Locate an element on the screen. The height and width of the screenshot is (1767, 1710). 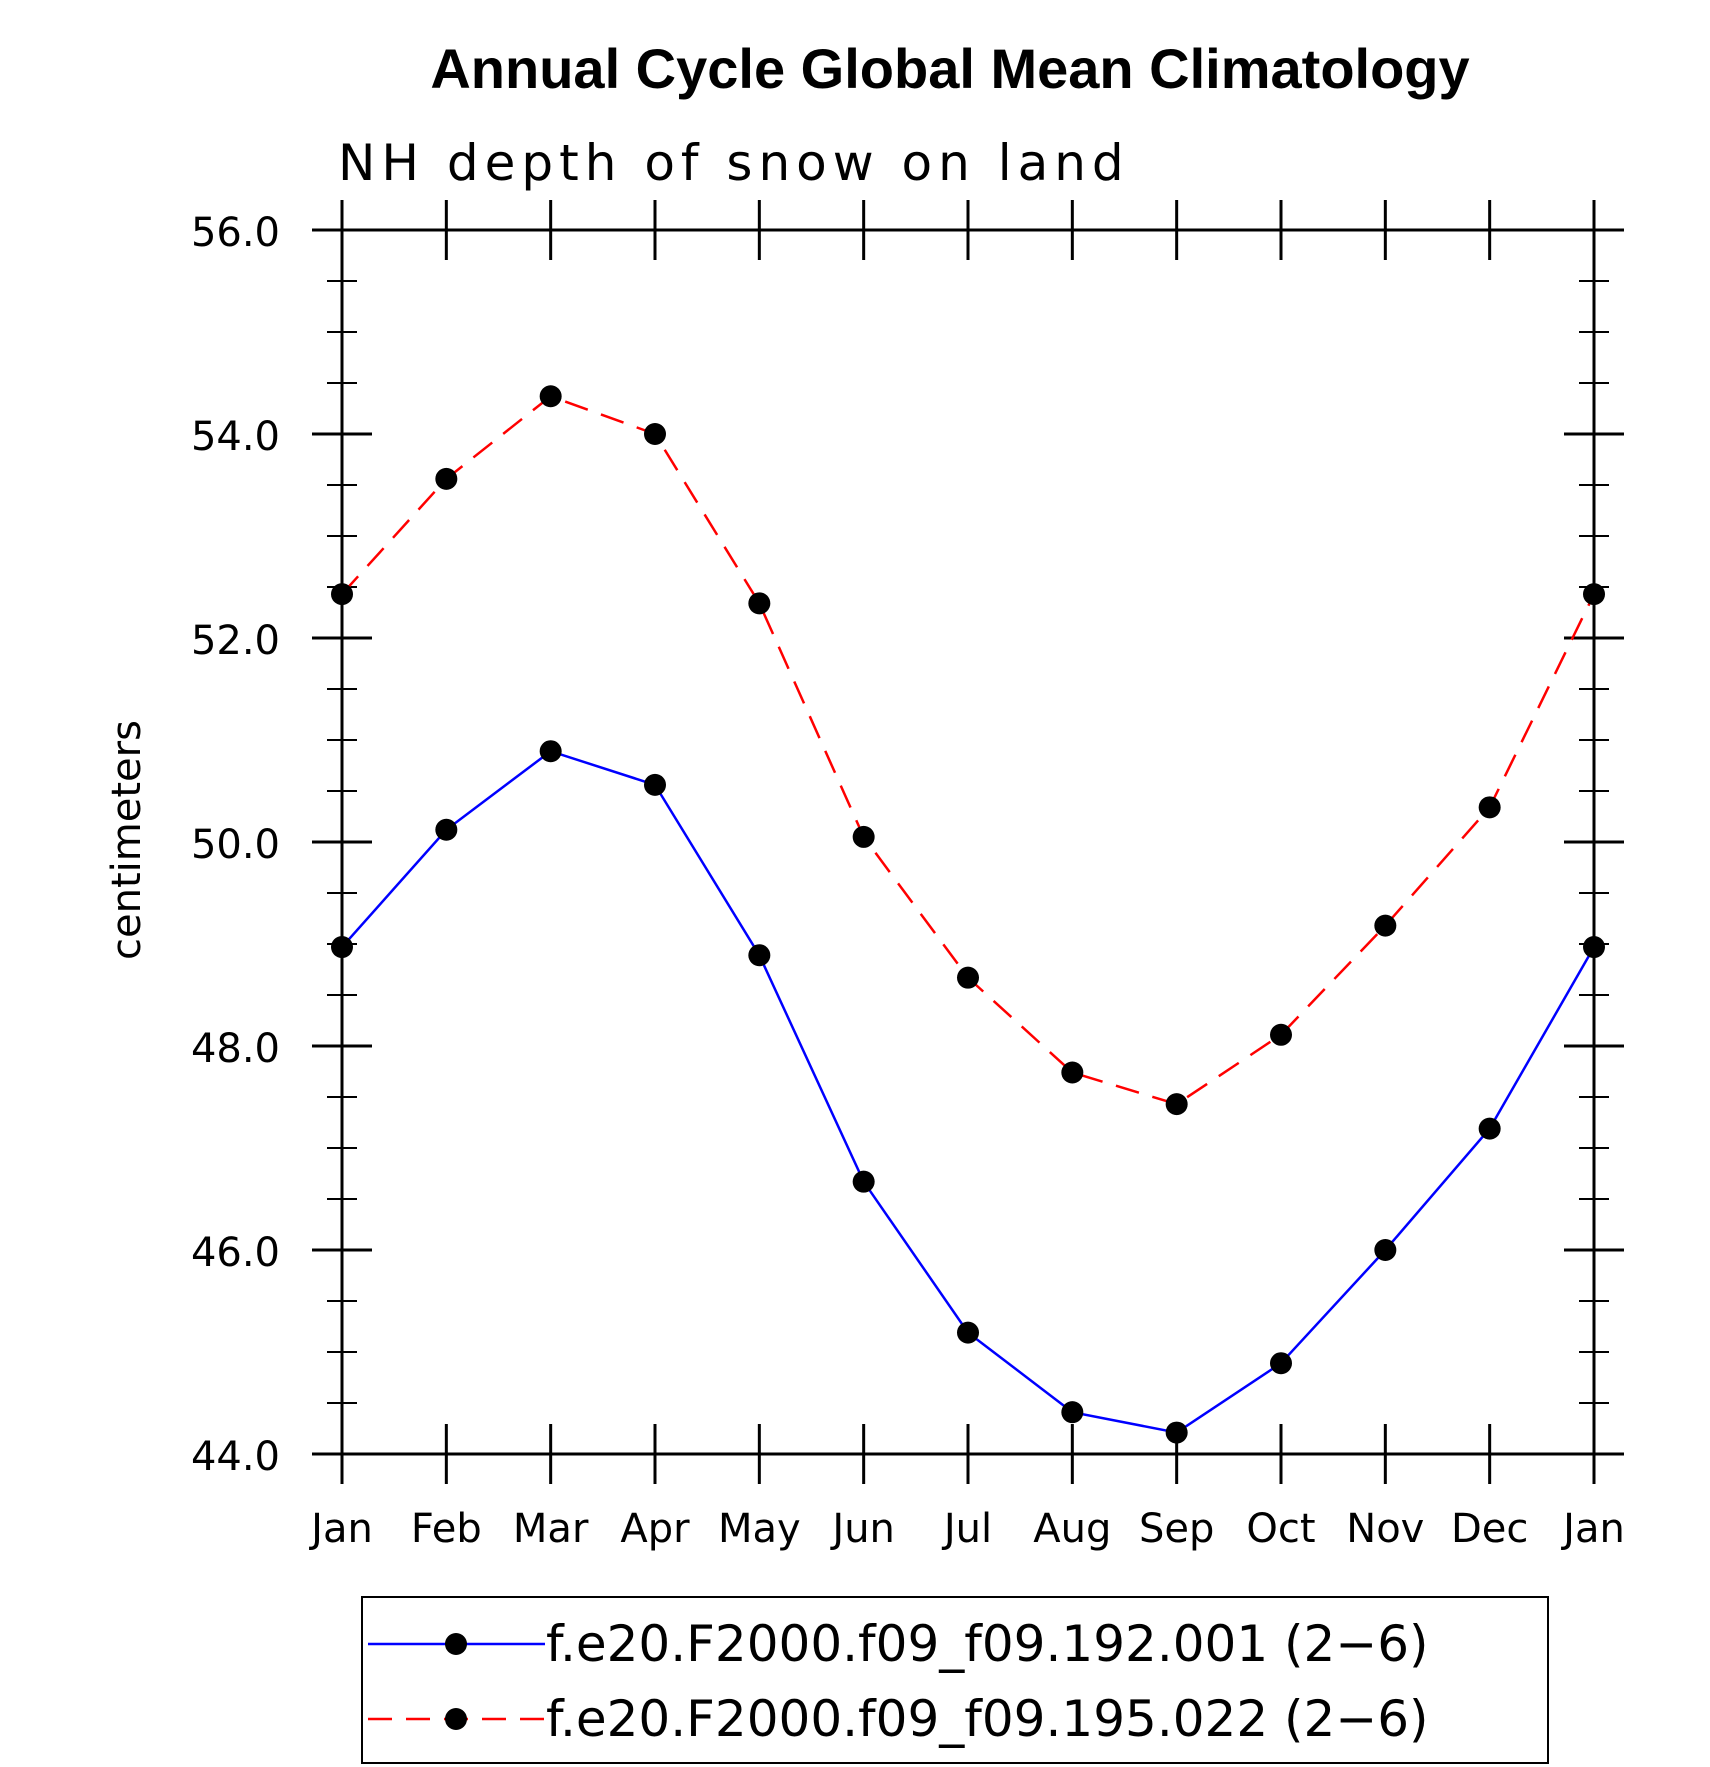
x-tick-label: Jul is located at coordinates (966, 1529).